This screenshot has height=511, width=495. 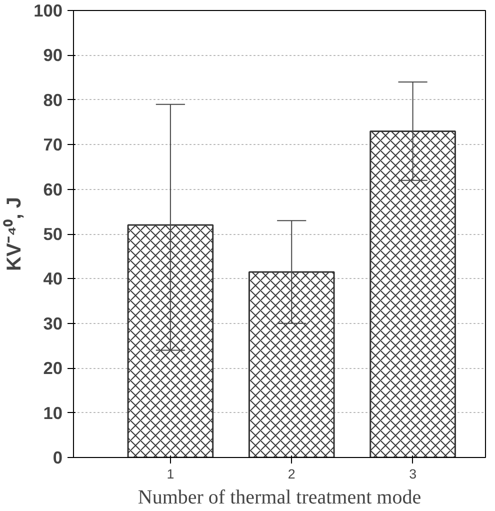 I want to click on y-axis-title: KV⁻⁴⁰, J, so click(x=14, y=234).